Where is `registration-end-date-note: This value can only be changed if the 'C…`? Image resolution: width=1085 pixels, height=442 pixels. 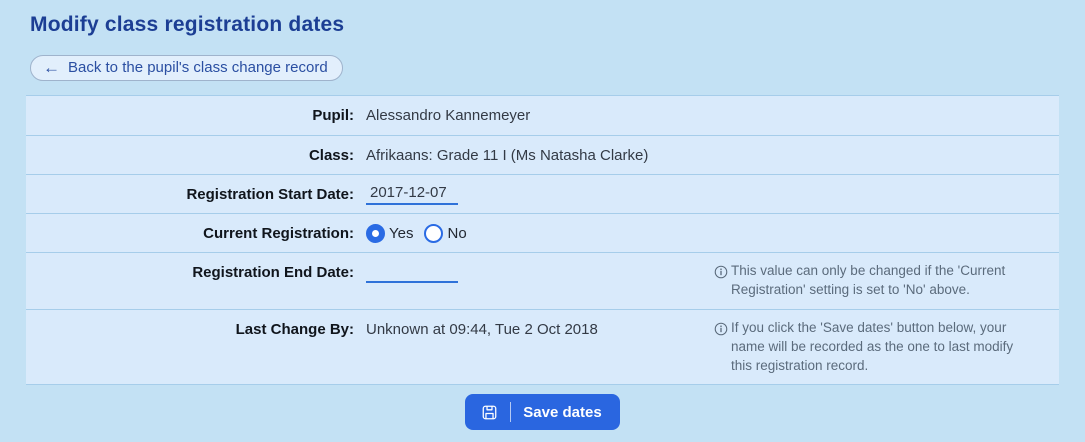
registration-end-date-note: This value can only be changed if the 'C… is located at coordinates (886, 281).